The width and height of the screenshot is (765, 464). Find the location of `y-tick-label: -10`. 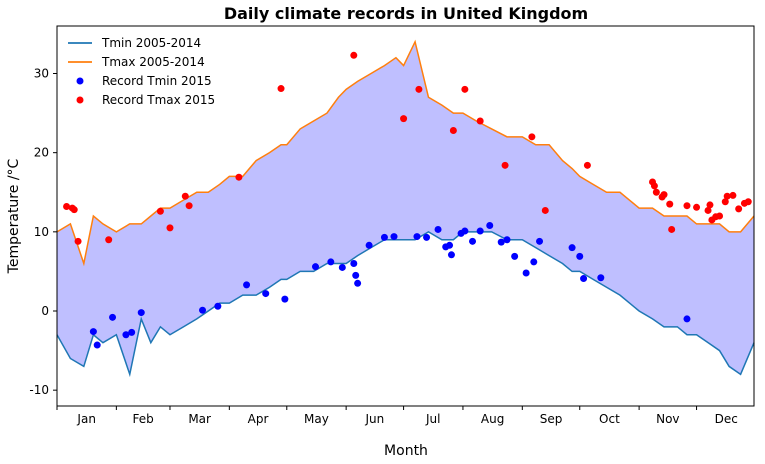

y-tick-label: -10 is located at coordinates (39, 390).